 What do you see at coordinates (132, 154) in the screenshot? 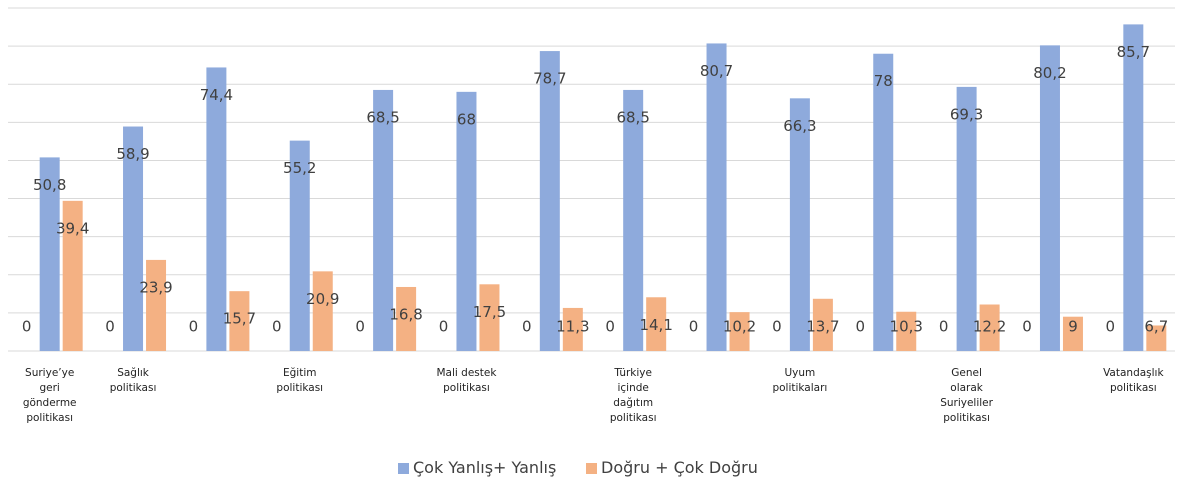
I see `data-label: 58,9` at bounding box center [132, 154].